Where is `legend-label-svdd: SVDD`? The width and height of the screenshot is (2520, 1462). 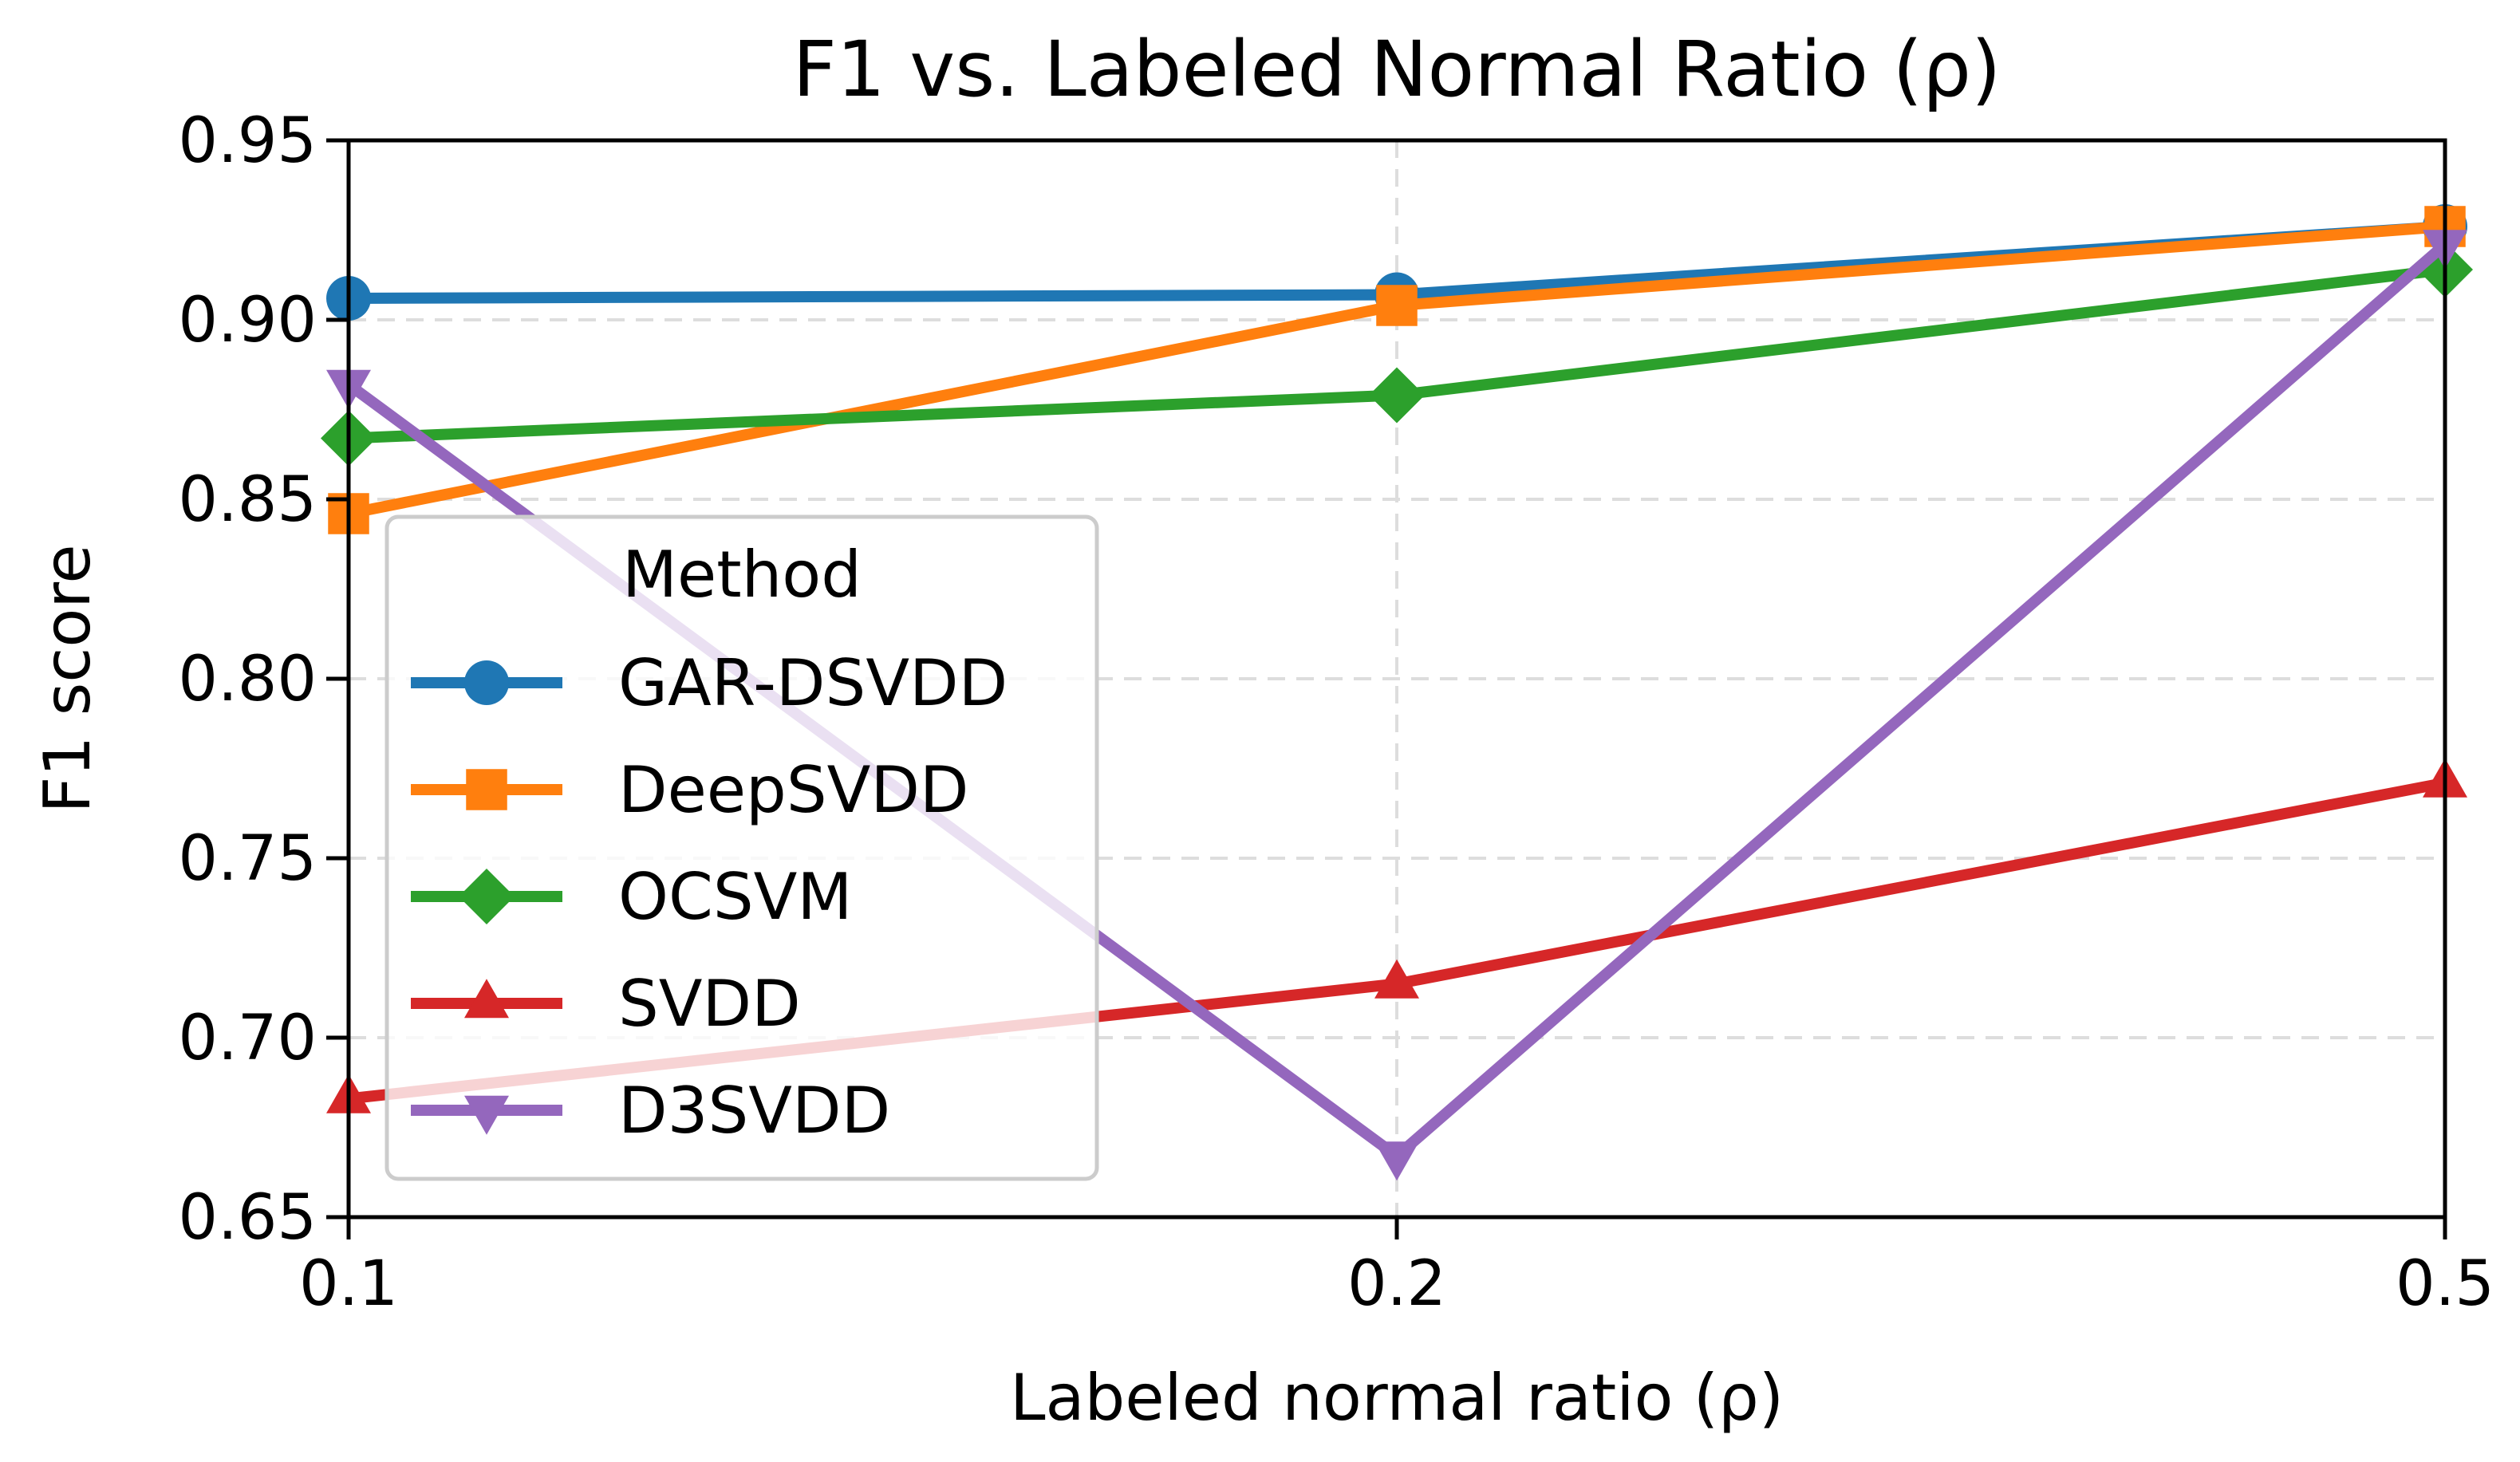
legend-label-svdd: SVDD is located at coordinates (709, 1004).